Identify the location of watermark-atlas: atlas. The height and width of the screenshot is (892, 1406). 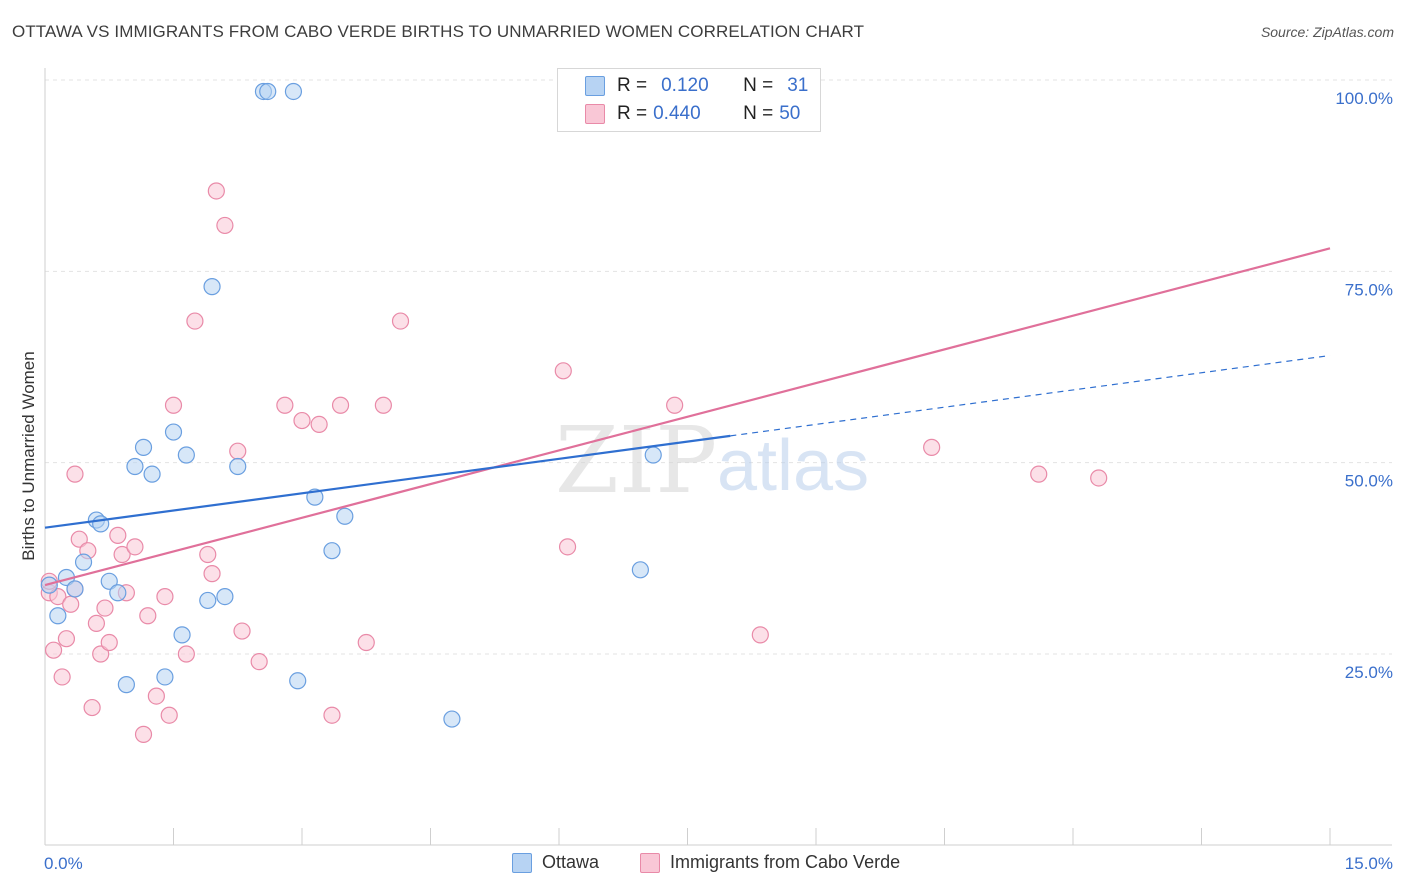
(793, 466).